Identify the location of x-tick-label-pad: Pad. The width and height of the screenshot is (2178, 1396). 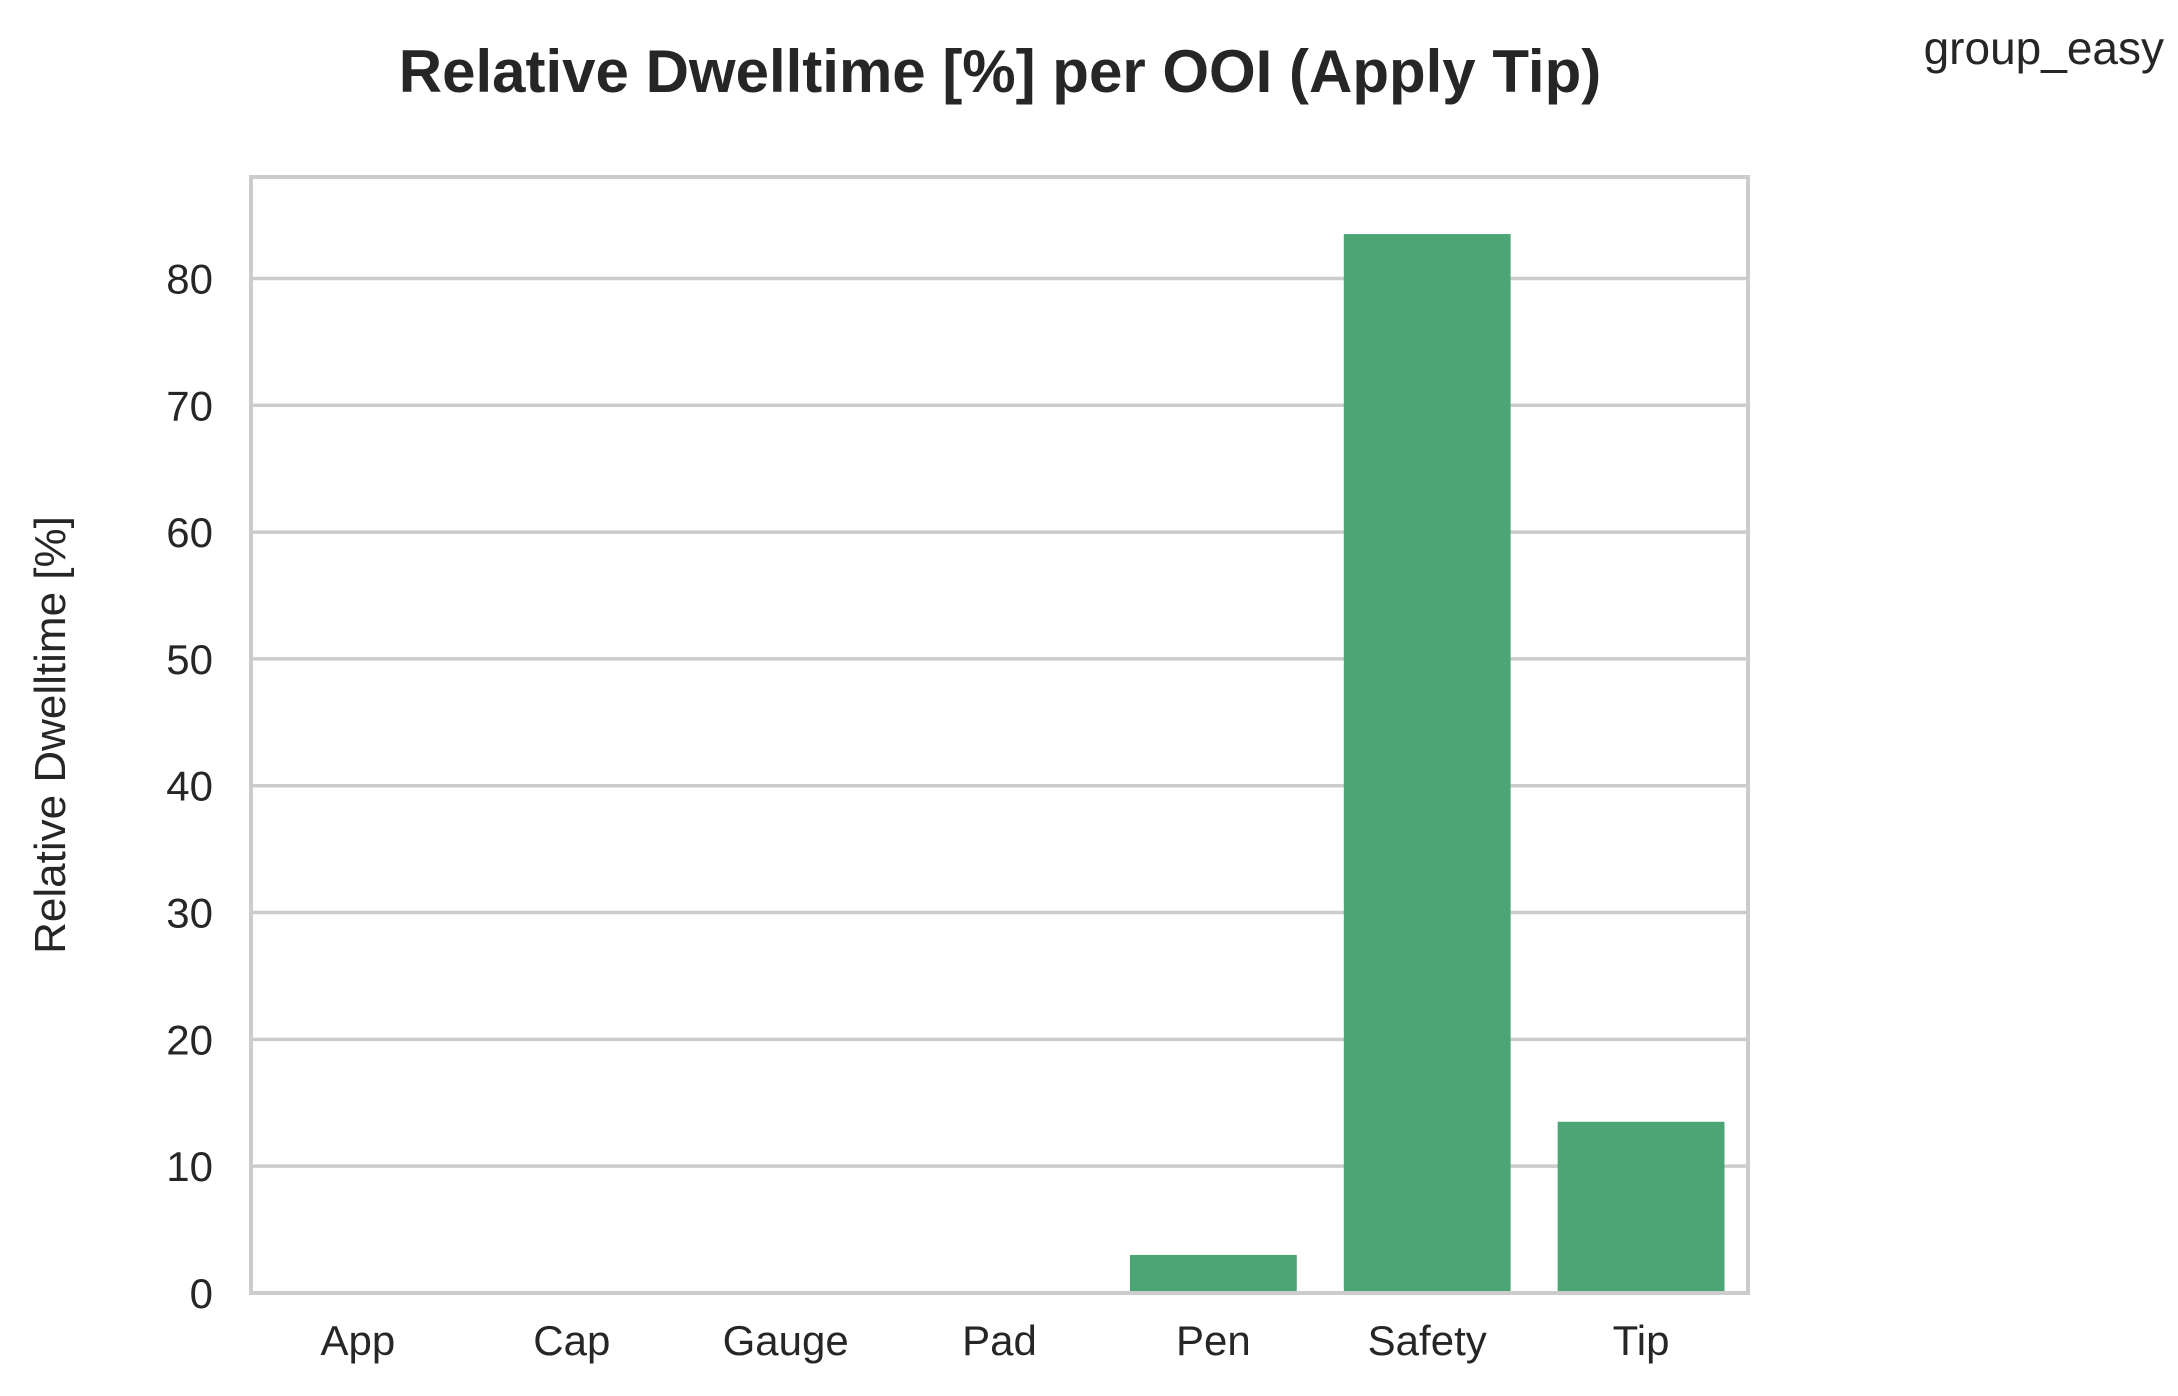
(999, 1340).